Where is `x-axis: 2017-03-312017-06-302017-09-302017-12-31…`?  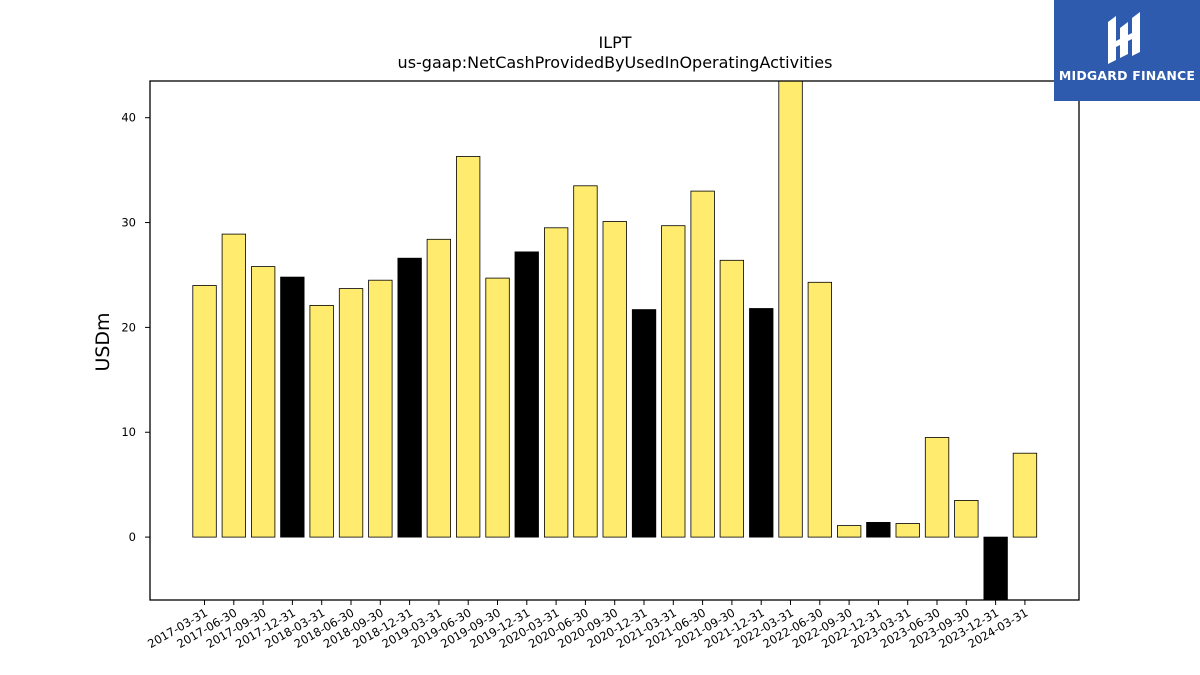 x-axis: 2017-03-312017-06-302017-09-302017-12-31… is located at coordinates (587, 625).